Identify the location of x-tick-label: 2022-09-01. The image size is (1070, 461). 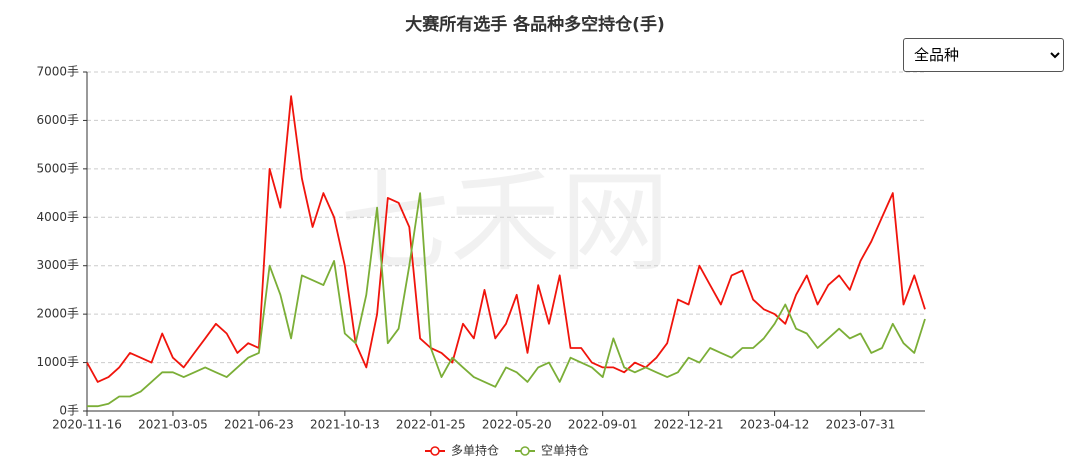
(603, 425).